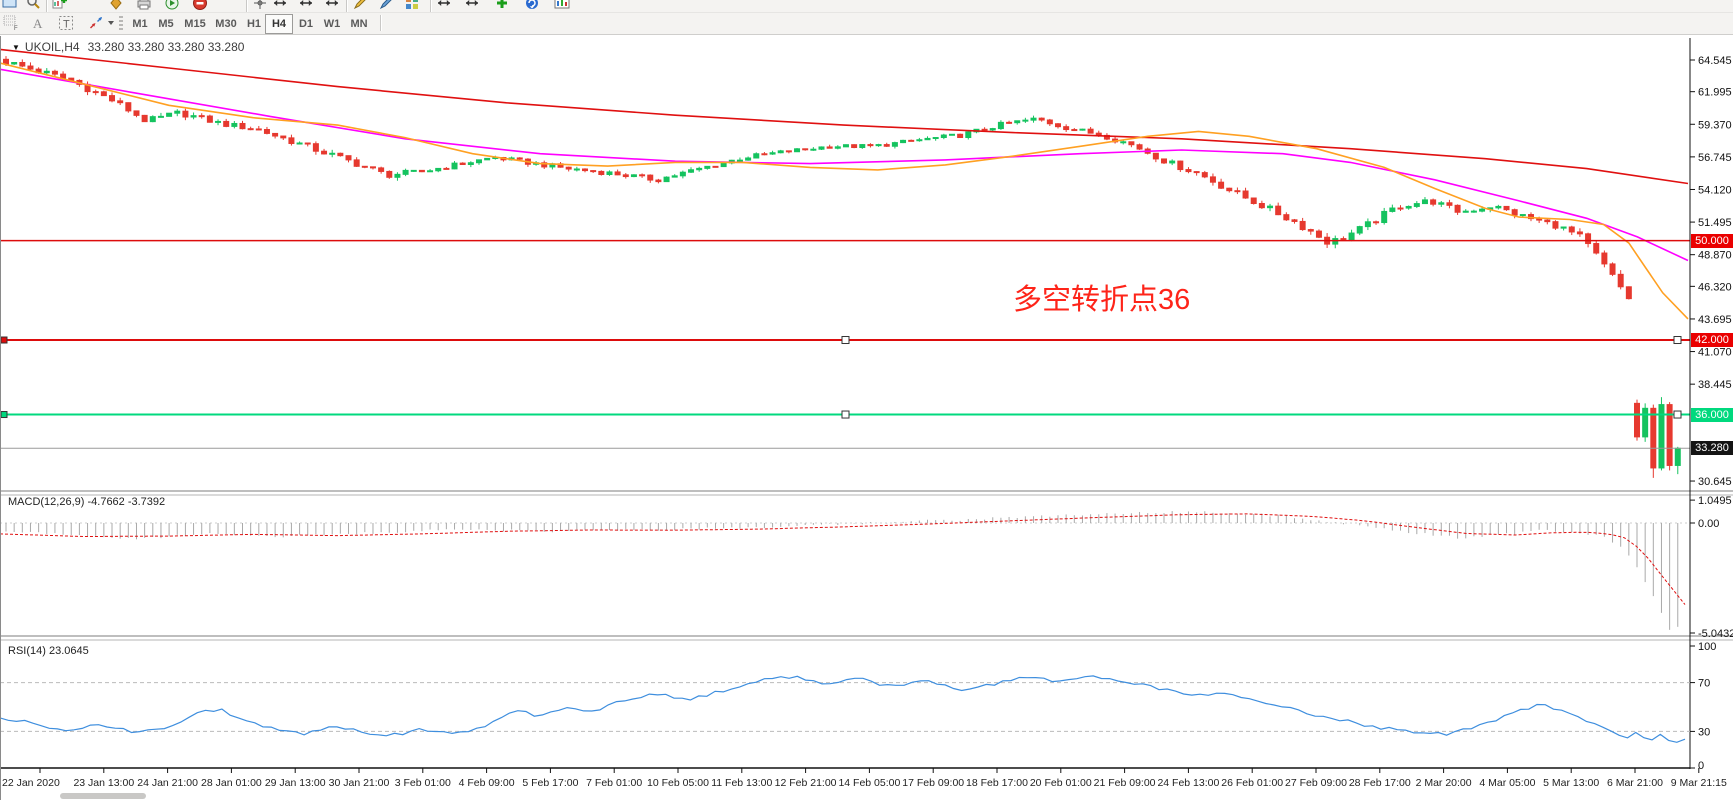 The image size is (1733, 800). What do you see at coordinates (1699, 783) in the screenshot?
I see `date-tick-label: 9 Mar 21:15` at bounding box center [1699, 783].